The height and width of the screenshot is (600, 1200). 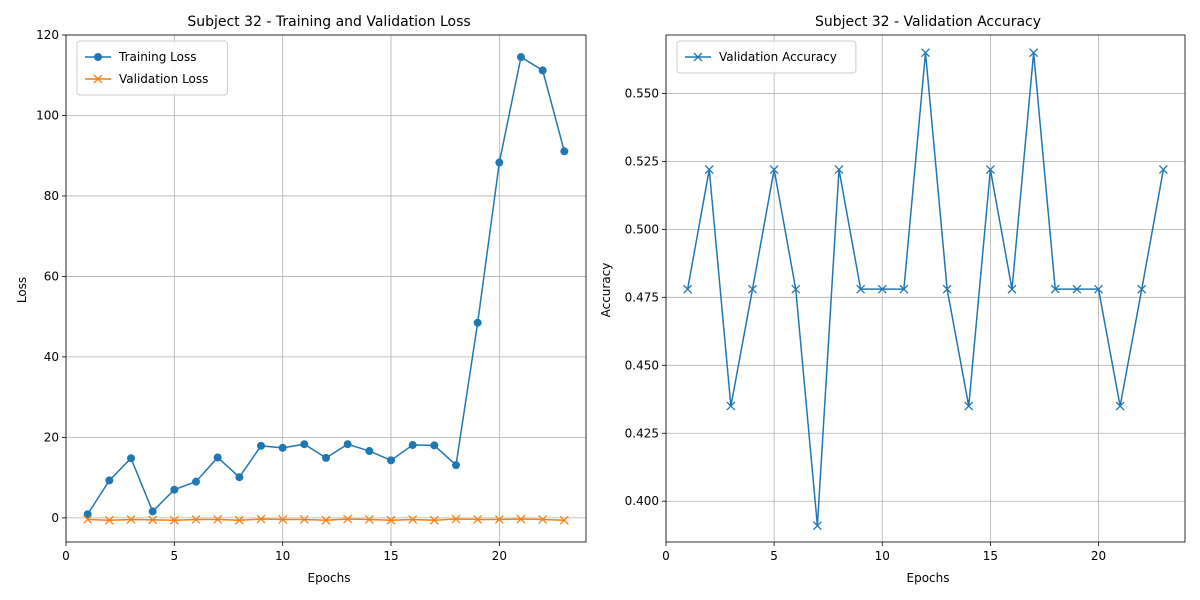 What do you see at coordinates (47, 35) in the screenshot?
I see `y-tick-label: 120` at bounding box center [47, 35].